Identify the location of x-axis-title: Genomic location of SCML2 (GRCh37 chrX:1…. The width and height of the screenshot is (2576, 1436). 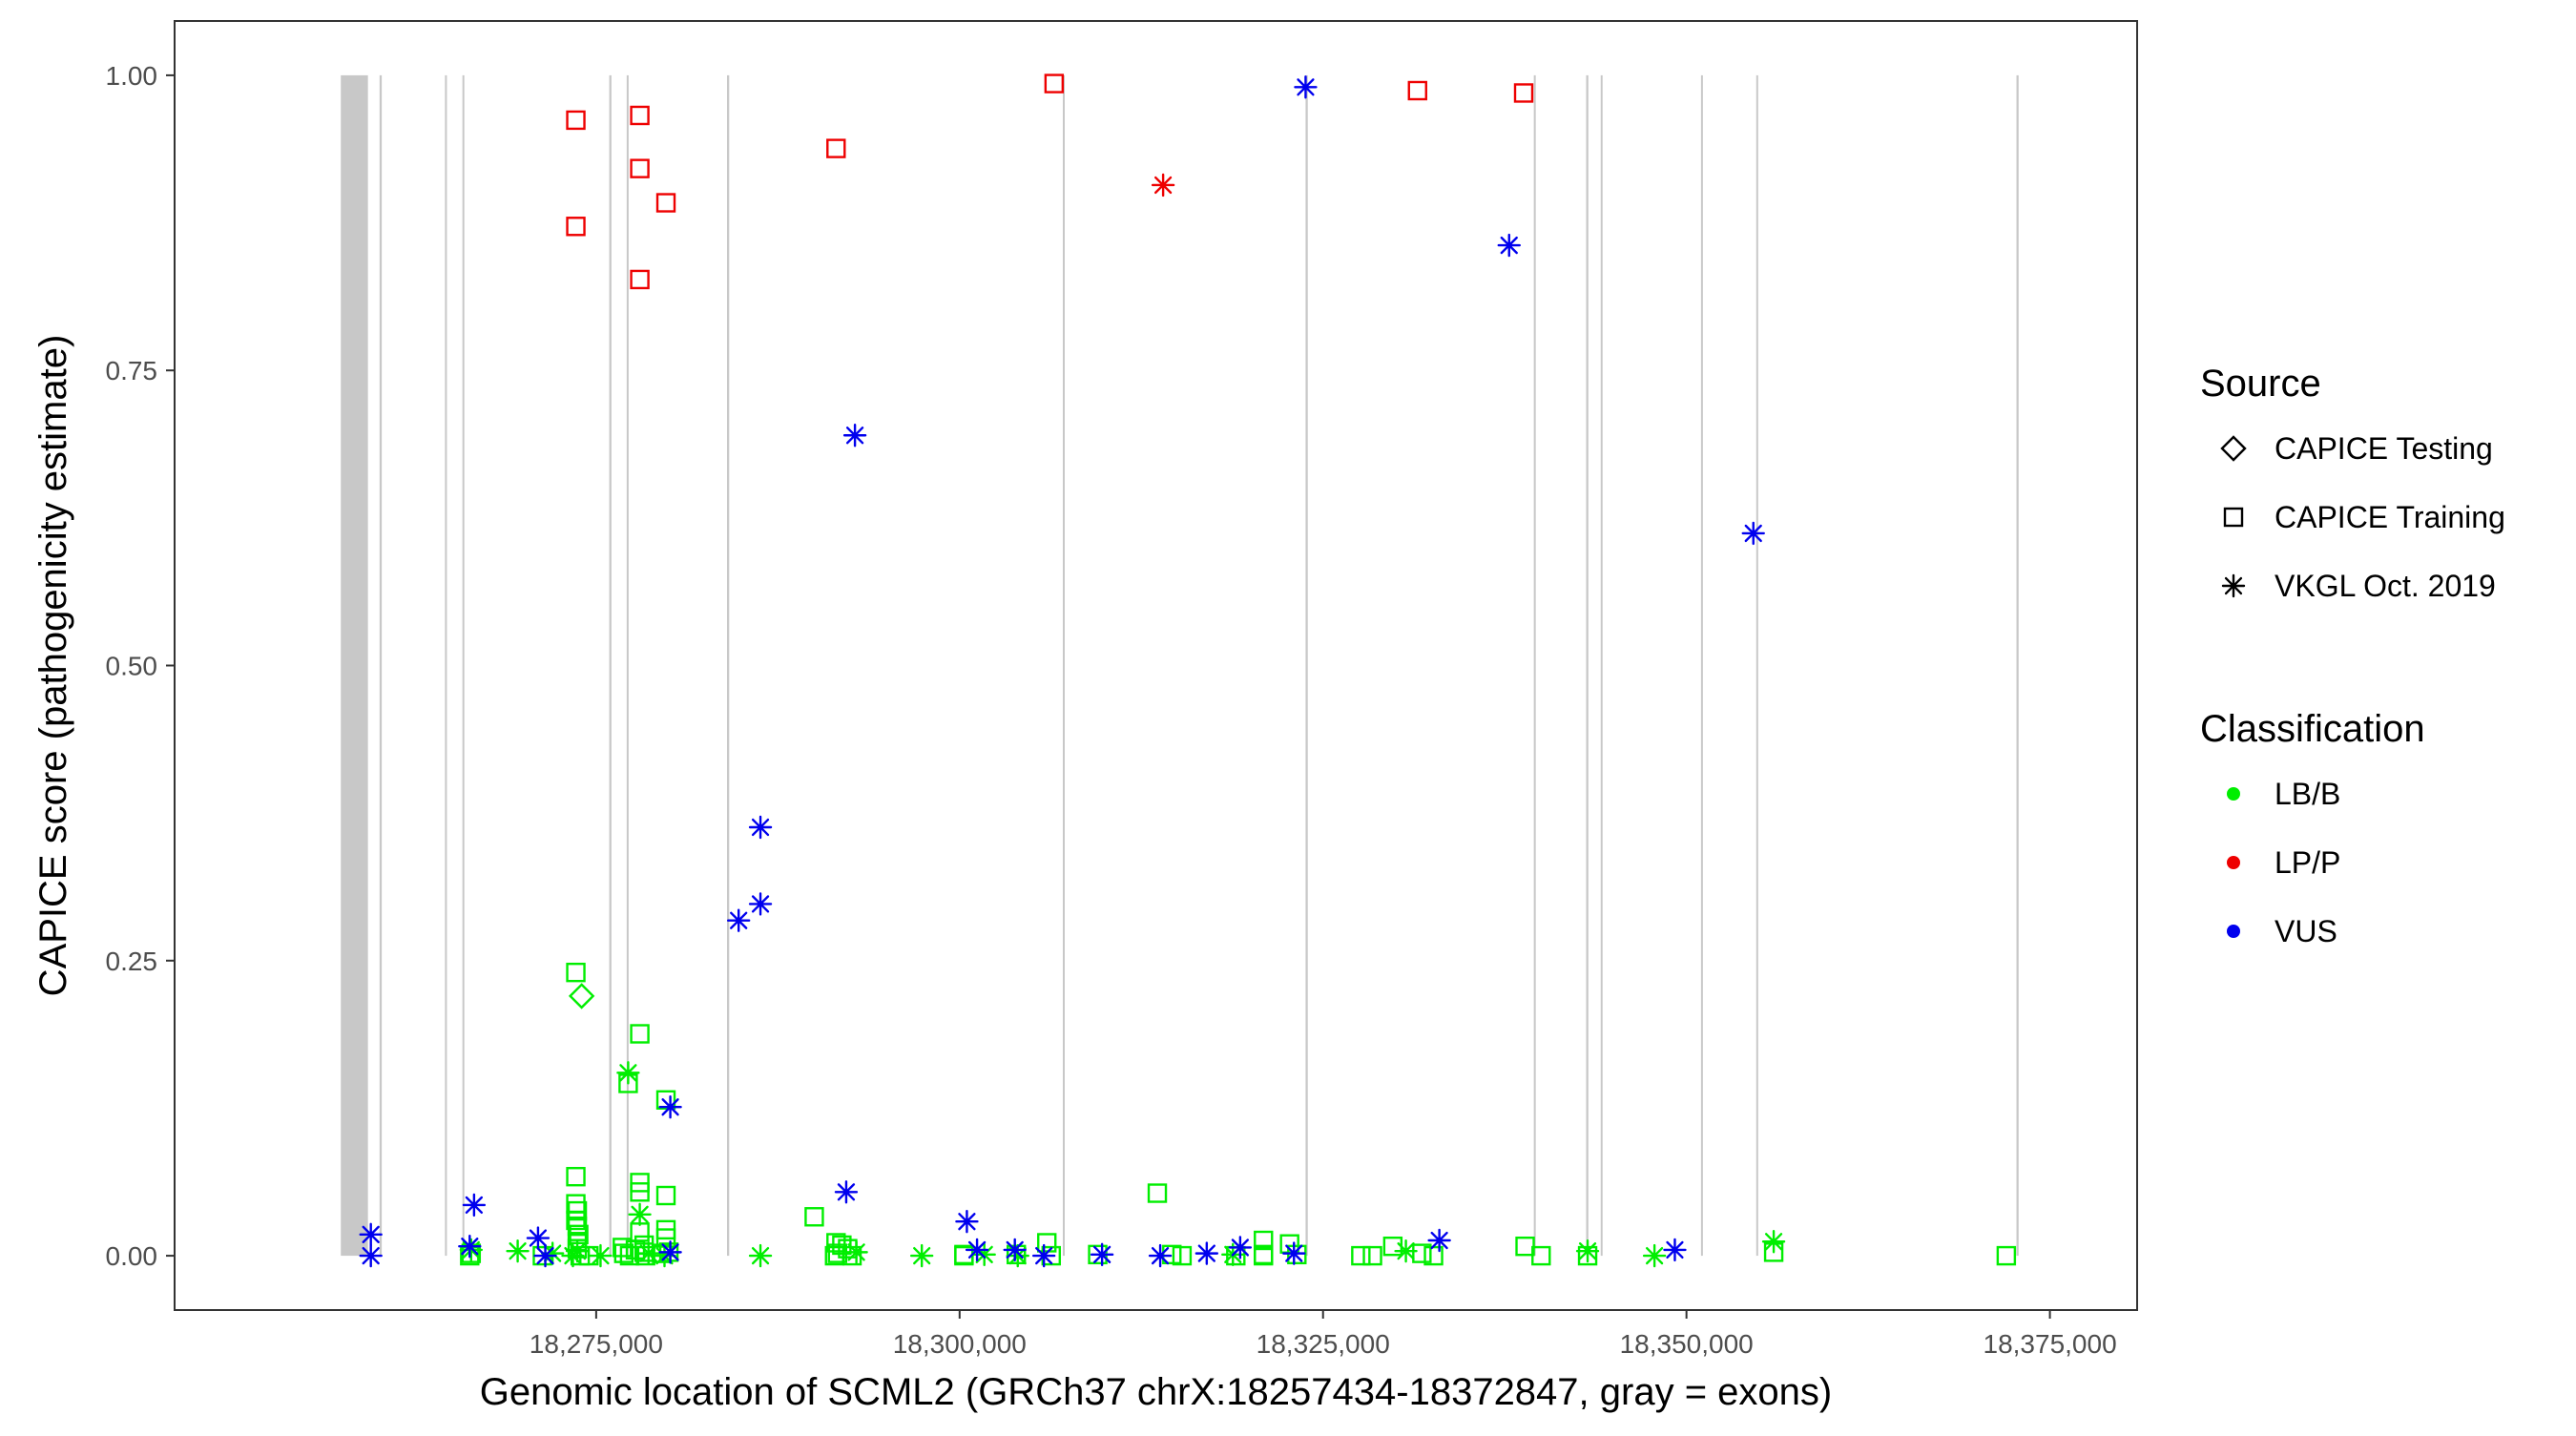
(1156, 1392).